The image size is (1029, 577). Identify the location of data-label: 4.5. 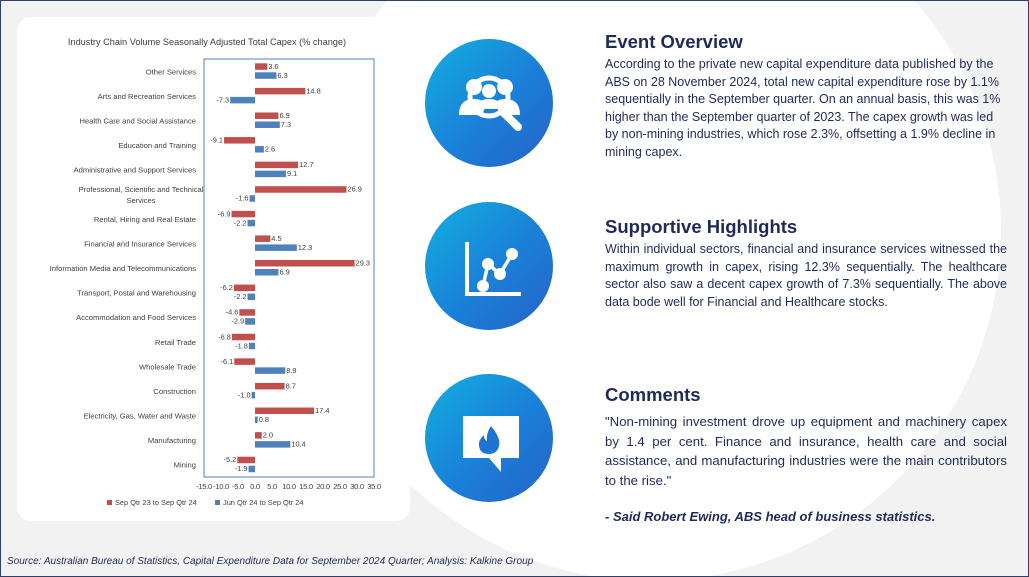
(276, 238).